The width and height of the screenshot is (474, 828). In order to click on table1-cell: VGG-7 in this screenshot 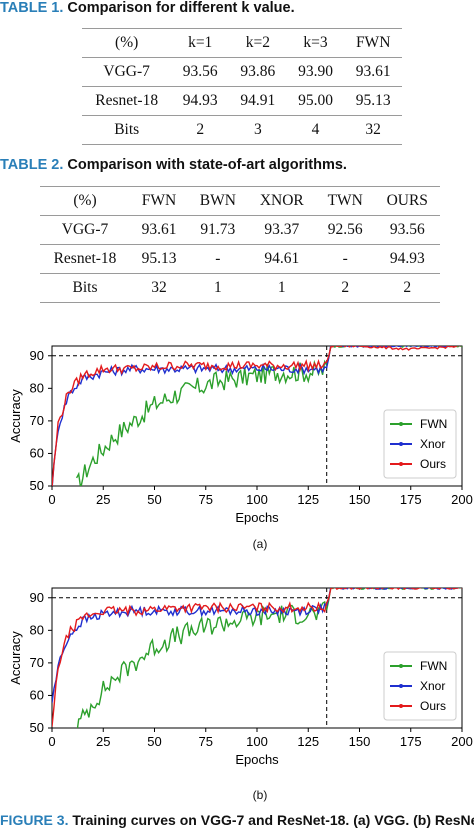, I will do `click(127, 72)`.